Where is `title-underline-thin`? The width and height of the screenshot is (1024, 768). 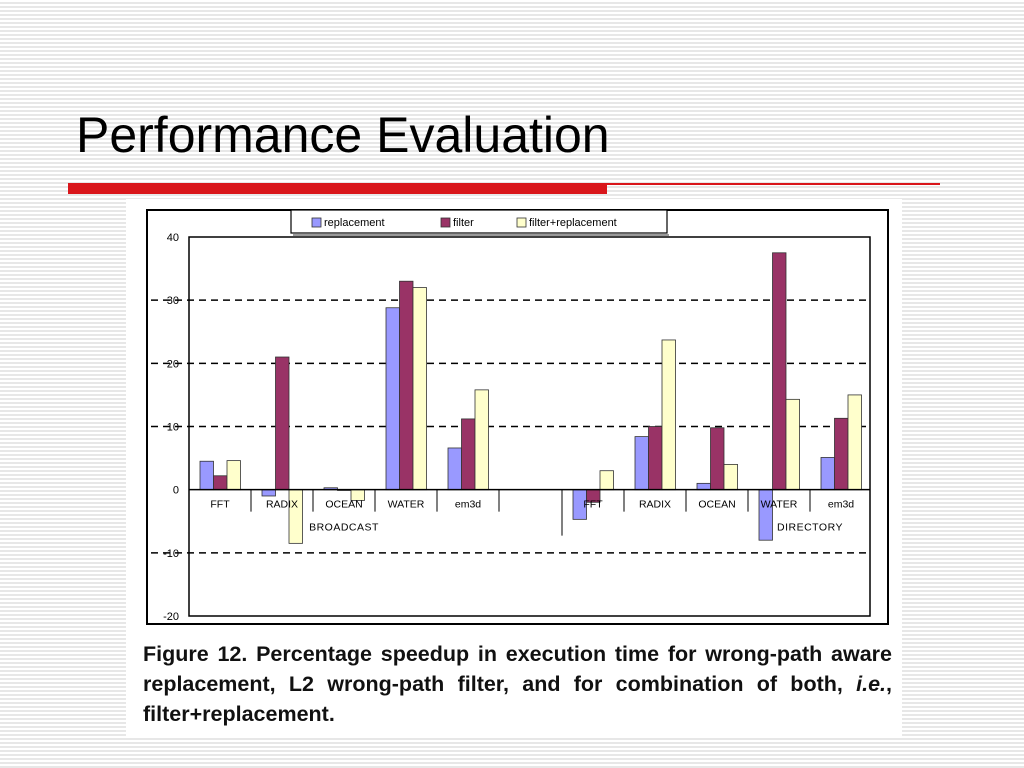
title-underline-thin is located at coordinates (773, 184).